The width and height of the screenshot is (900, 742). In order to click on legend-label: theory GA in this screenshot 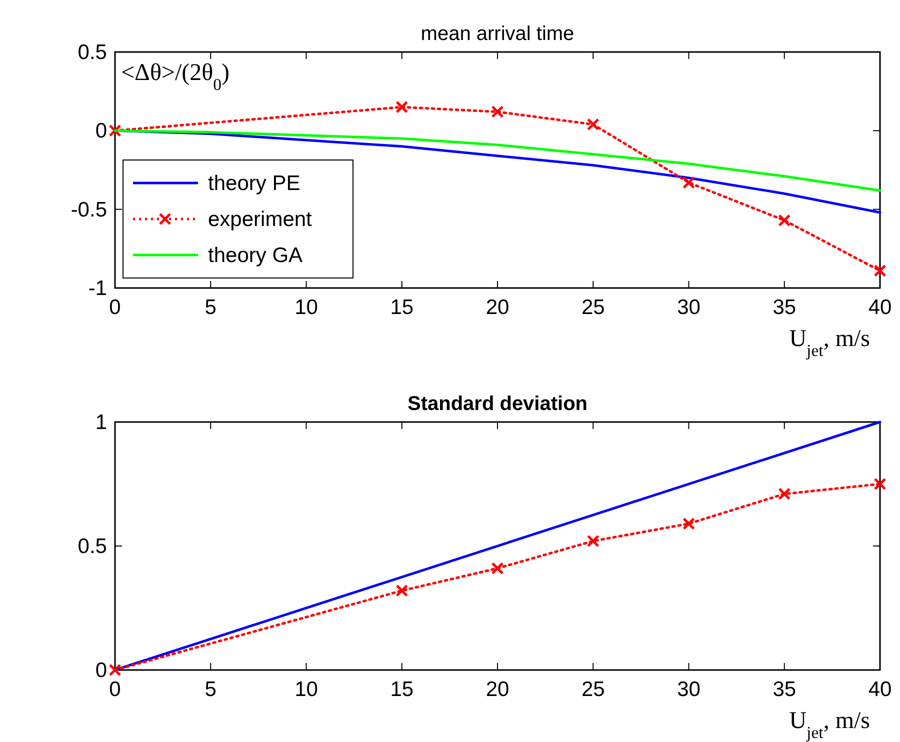, I will do `click(255, 255)`.